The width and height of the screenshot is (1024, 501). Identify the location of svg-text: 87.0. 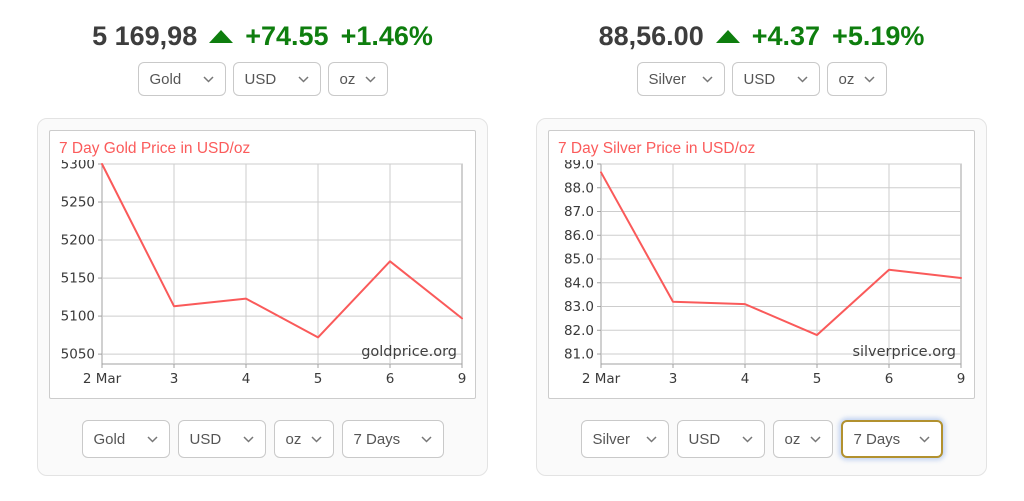
(579, 212).